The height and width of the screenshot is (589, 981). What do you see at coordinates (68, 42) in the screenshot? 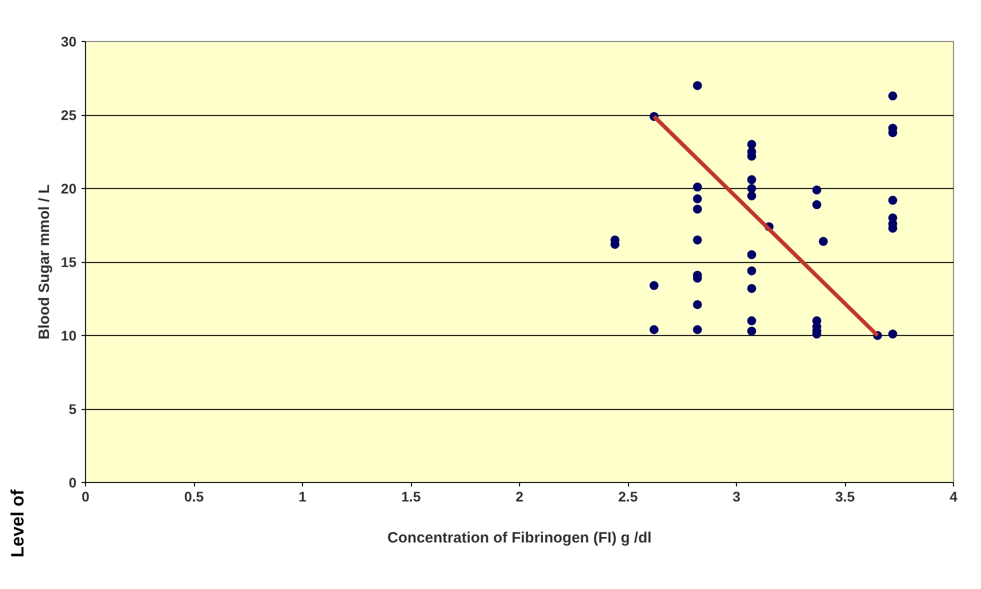
I see `y-tick-label: 30` at bounding box center [68, 42].